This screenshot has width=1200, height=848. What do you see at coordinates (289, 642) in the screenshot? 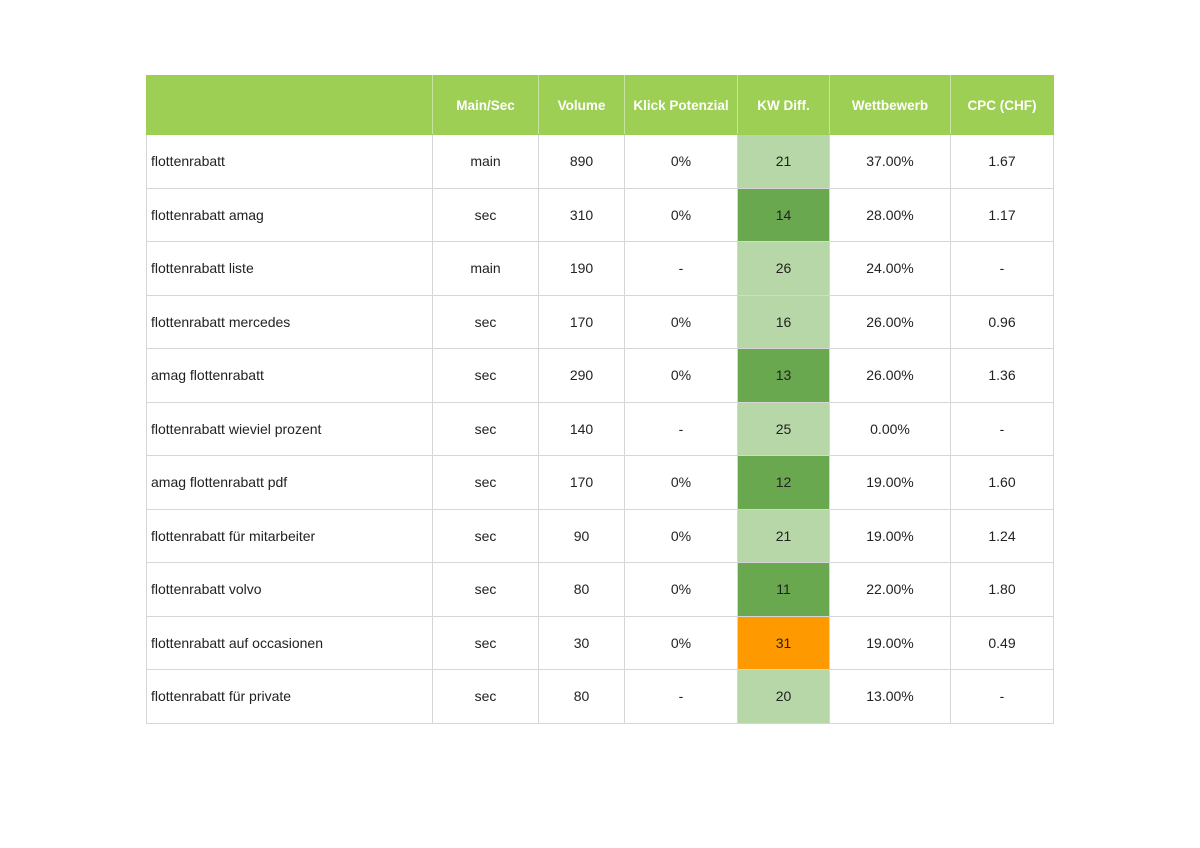
I see `keyword-cell: flottenrabatt auf occasionen` at bounding box center [289, 642].